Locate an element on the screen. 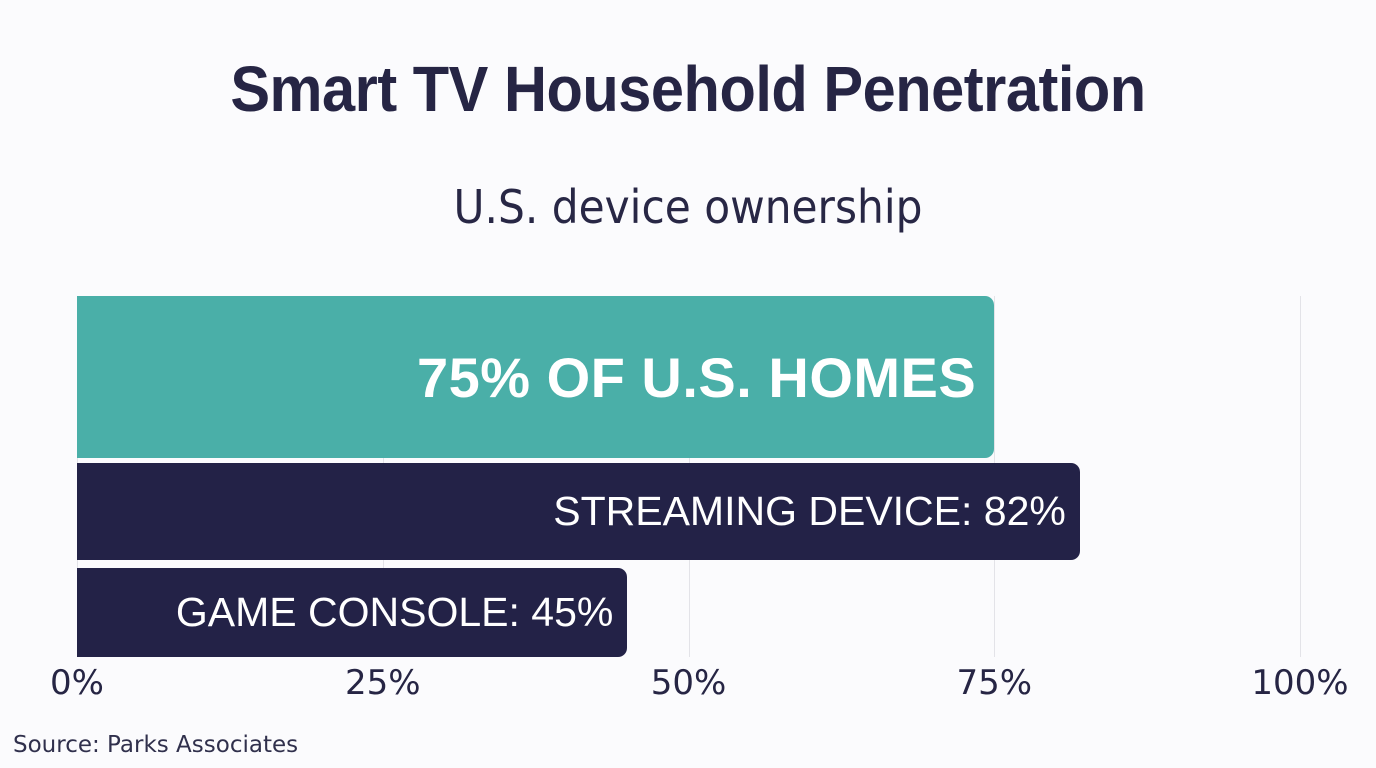 The image size is (1376, 768). gridline-100pct is located at coordinates (1300, 476).